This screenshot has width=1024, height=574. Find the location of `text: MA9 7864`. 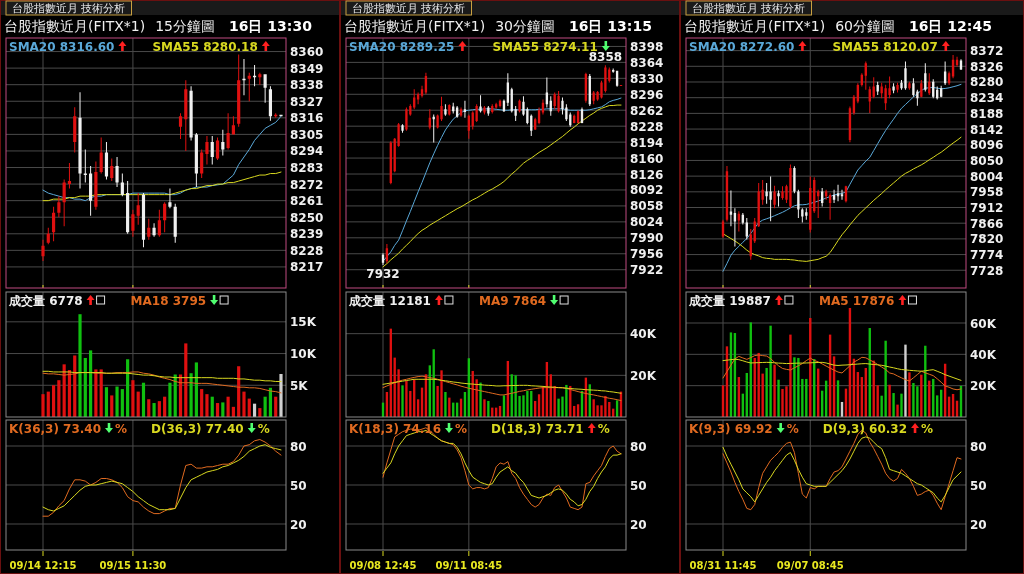

text: MA9 7864 is located at coordinates (512, 301).